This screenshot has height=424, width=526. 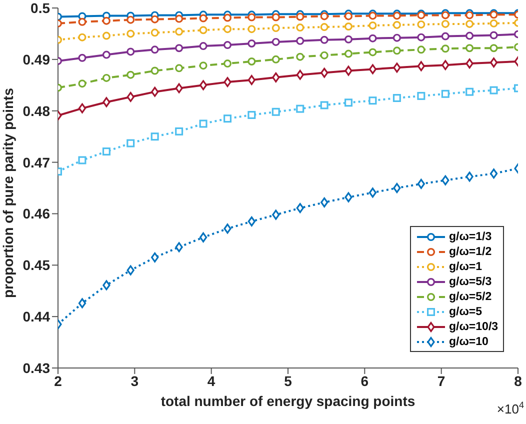 What do you see at coordinates (36, 162) in the screenshot?
I see `y-tick-label: 0.47` at bounding box center [36, 162].